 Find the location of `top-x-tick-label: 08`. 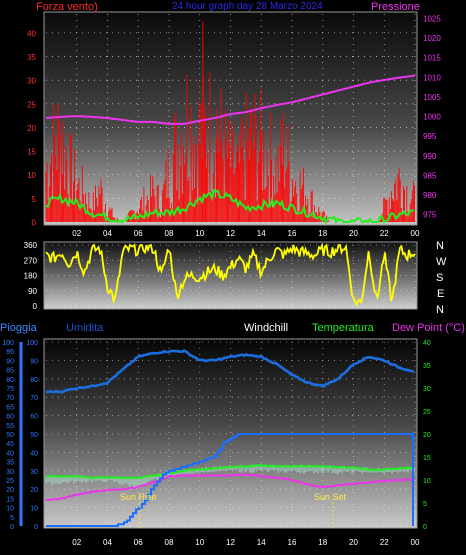

top-x-tick-label: 08 is located at coordinates (169, 233).